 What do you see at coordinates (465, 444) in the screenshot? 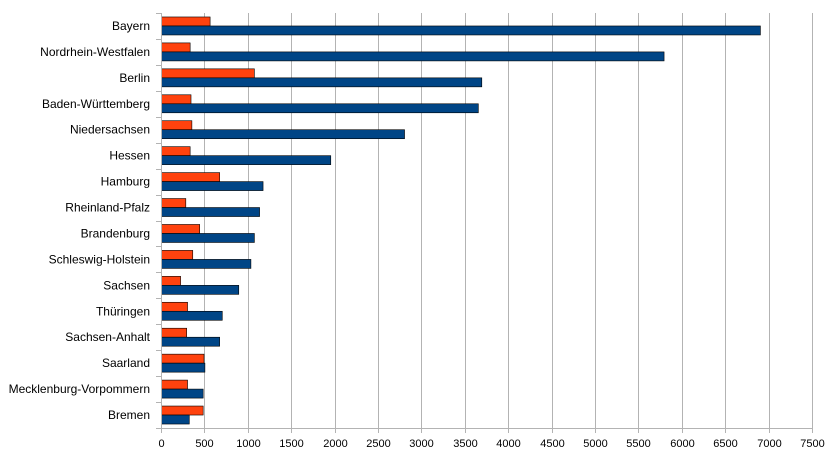
I see `x-tick-label: 3500` at bounding box center [465, 444].